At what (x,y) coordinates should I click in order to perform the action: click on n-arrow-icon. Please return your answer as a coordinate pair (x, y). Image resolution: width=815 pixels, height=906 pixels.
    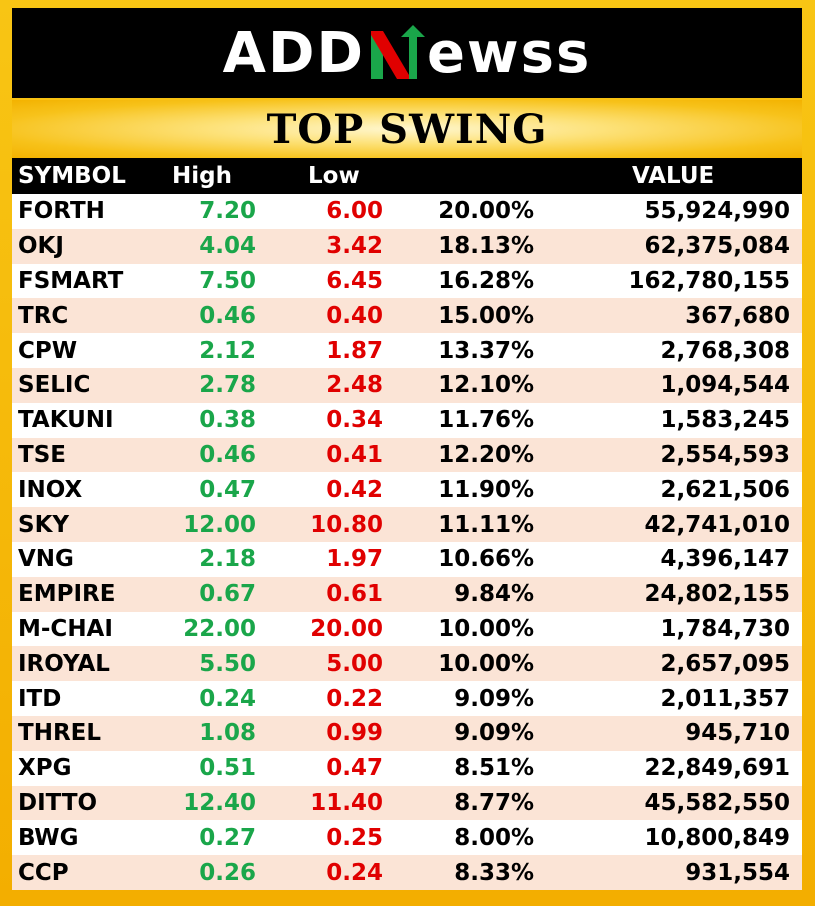
    Looking at the image, I should click on (397, 52).